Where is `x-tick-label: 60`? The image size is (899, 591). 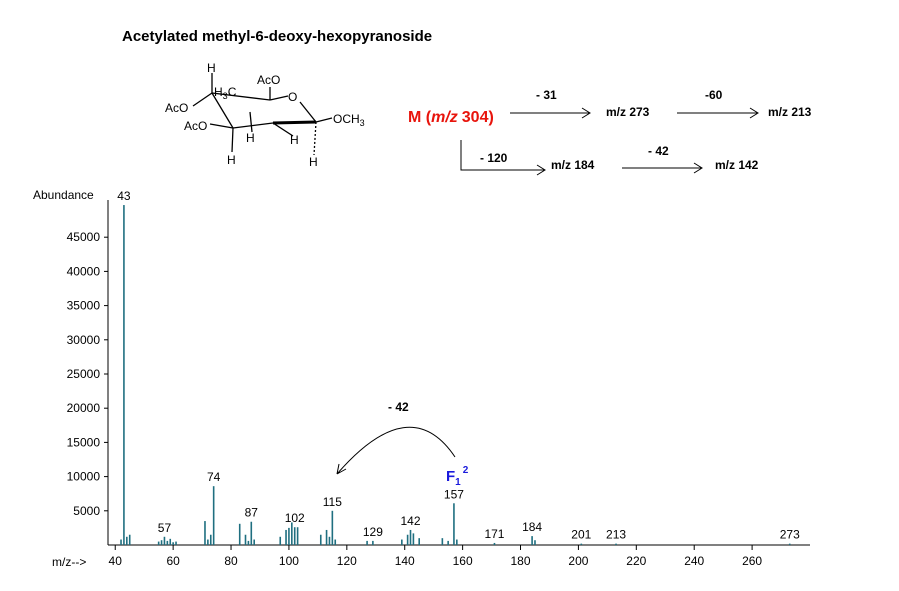 x-tick-label: 60 is located at coordinates (173, 561).